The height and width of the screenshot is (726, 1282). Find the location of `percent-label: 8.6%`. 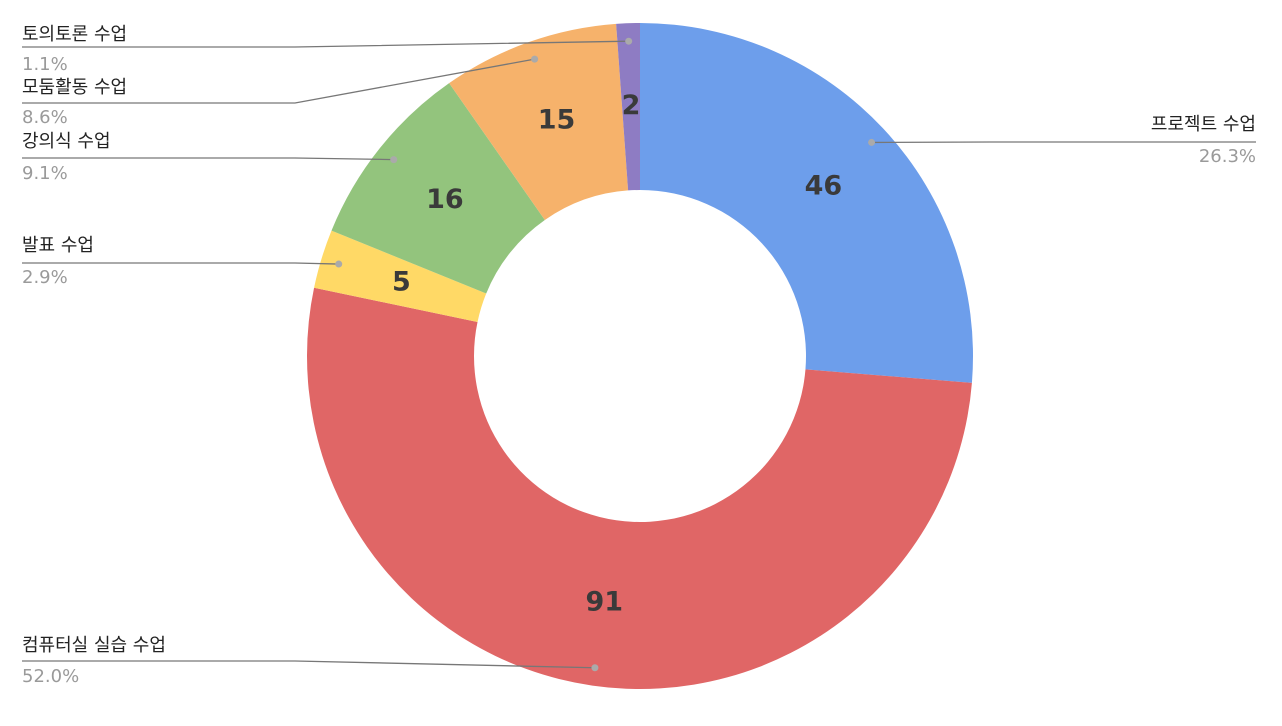

percent-label: 8.6% is located at coordinates (45, 117).